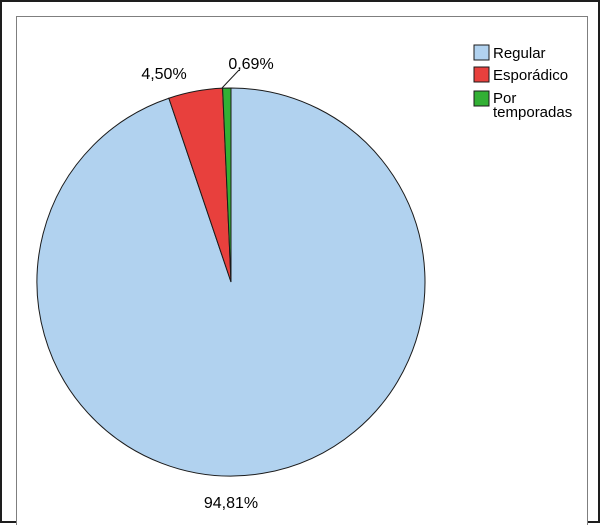  Describe the element at coordinates (230, 79) in the screenshot. I see `leader-line-por-temporadas` at that location.